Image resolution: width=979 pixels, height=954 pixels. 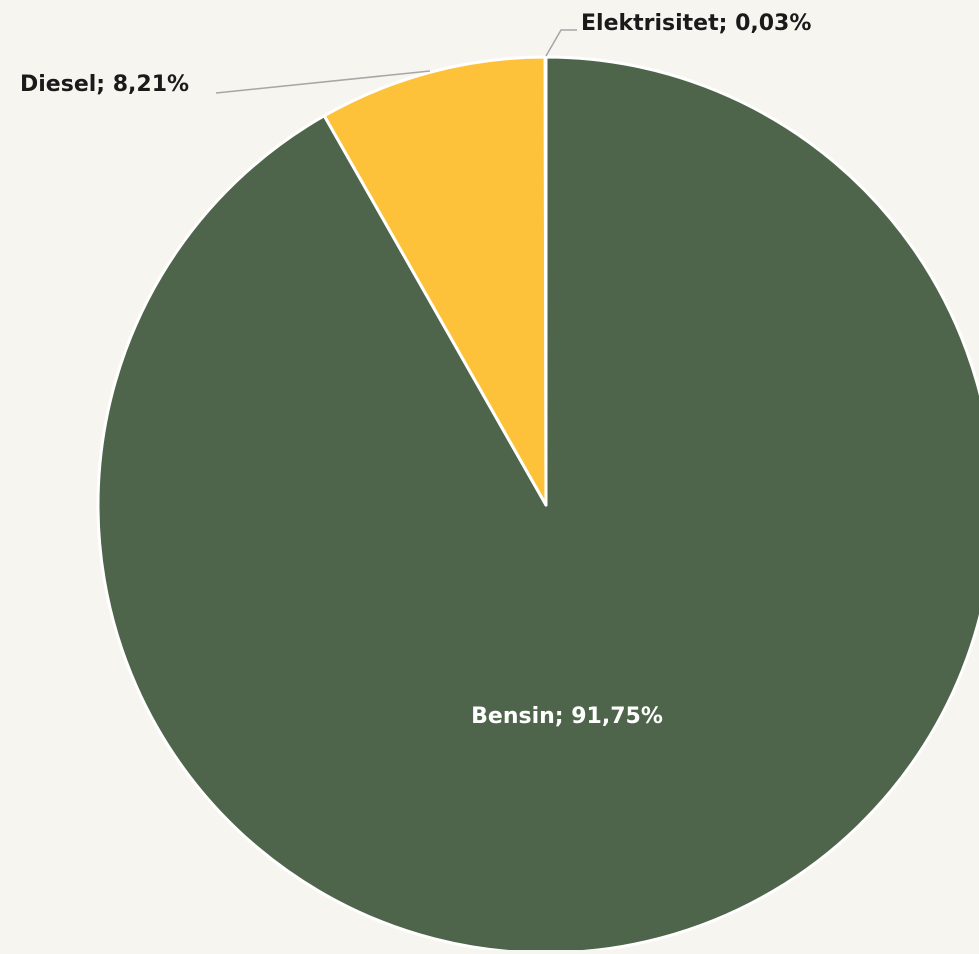 I want to click on leader-line-elektrisitet, so click(x=561, y=43).